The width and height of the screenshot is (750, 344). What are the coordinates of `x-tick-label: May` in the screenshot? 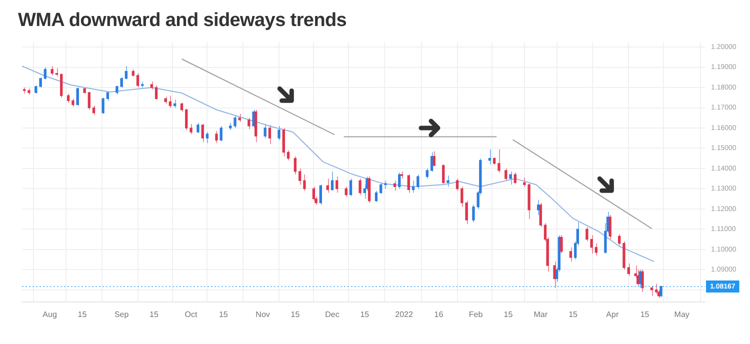 It's located at (682, 315).